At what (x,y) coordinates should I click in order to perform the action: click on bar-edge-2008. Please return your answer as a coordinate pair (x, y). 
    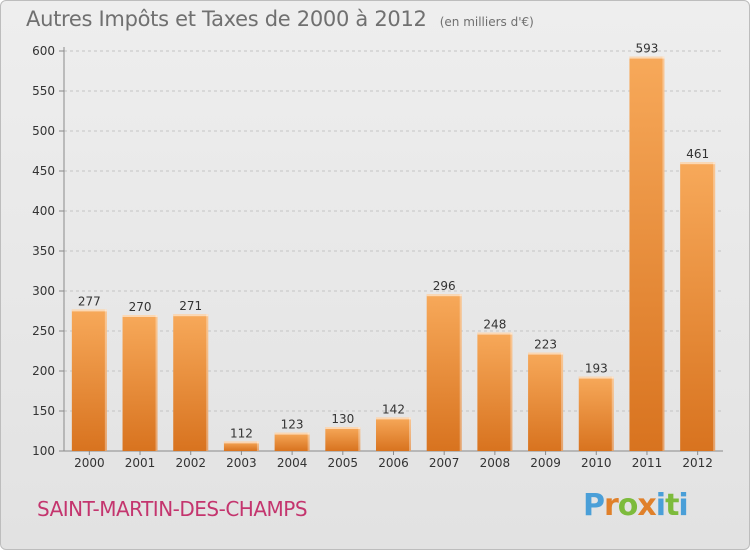
    Looking at the image, I should click on (511, 391).